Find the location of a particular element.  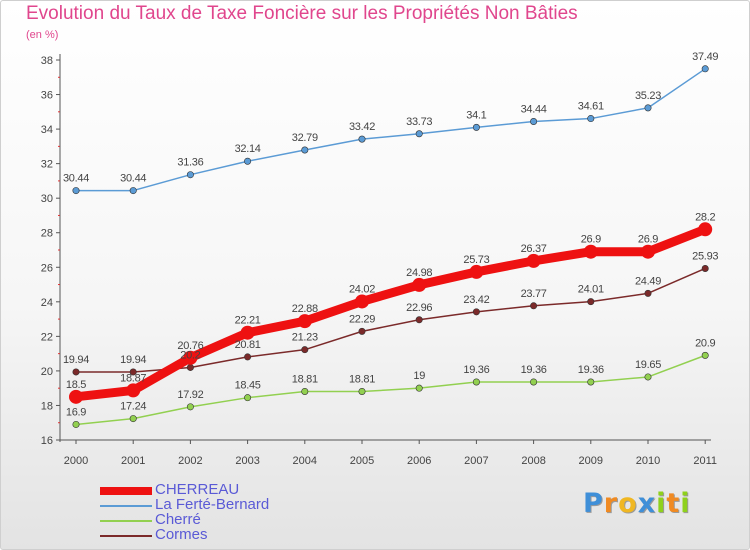

x-tick-label: 2005 is located at coordinates (362, 461).